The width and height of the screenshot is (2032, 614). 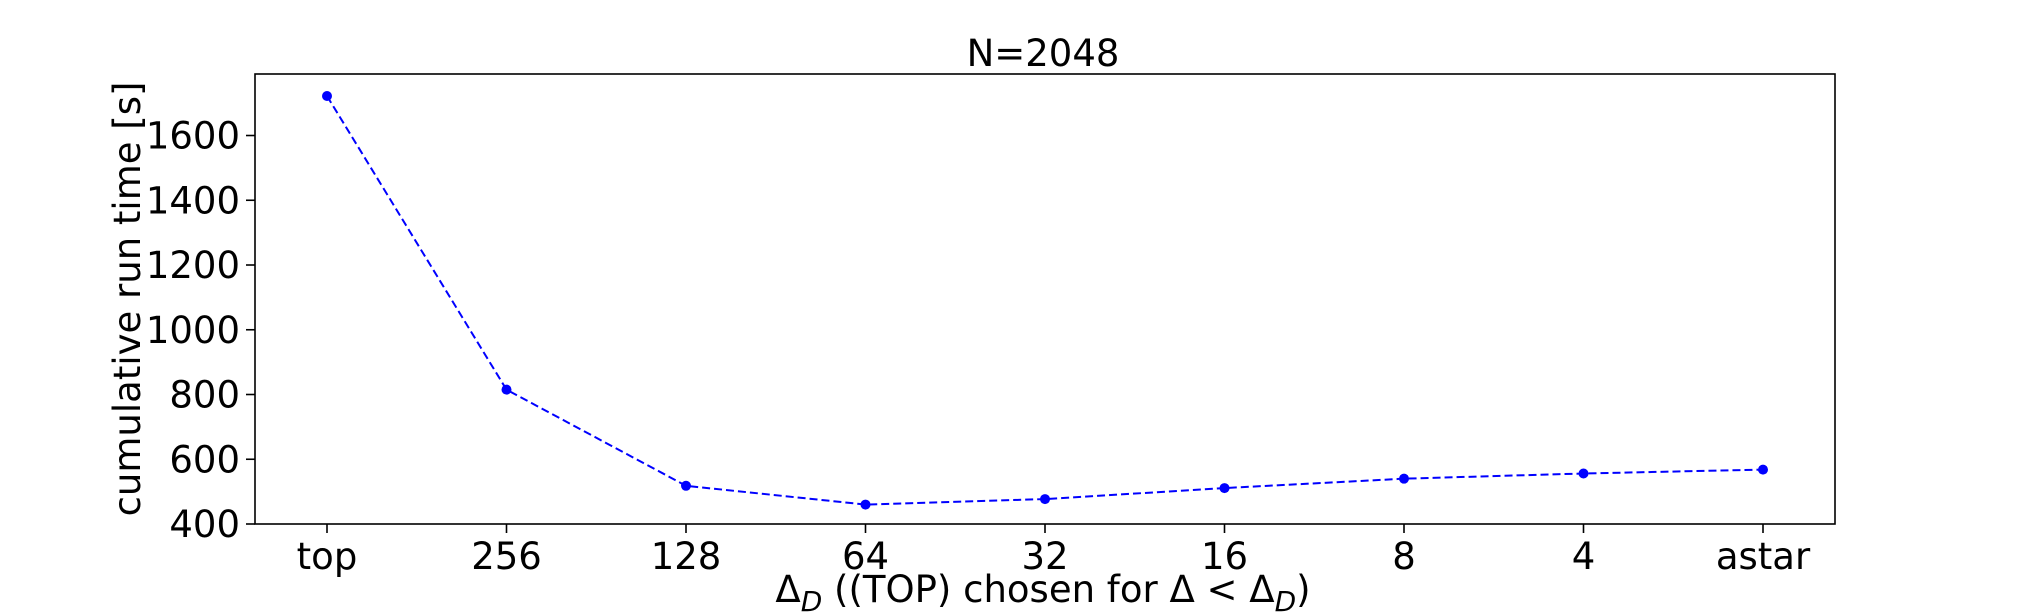 I want to click on x-label-subscript-2: D, so click(x=1286, y=599).